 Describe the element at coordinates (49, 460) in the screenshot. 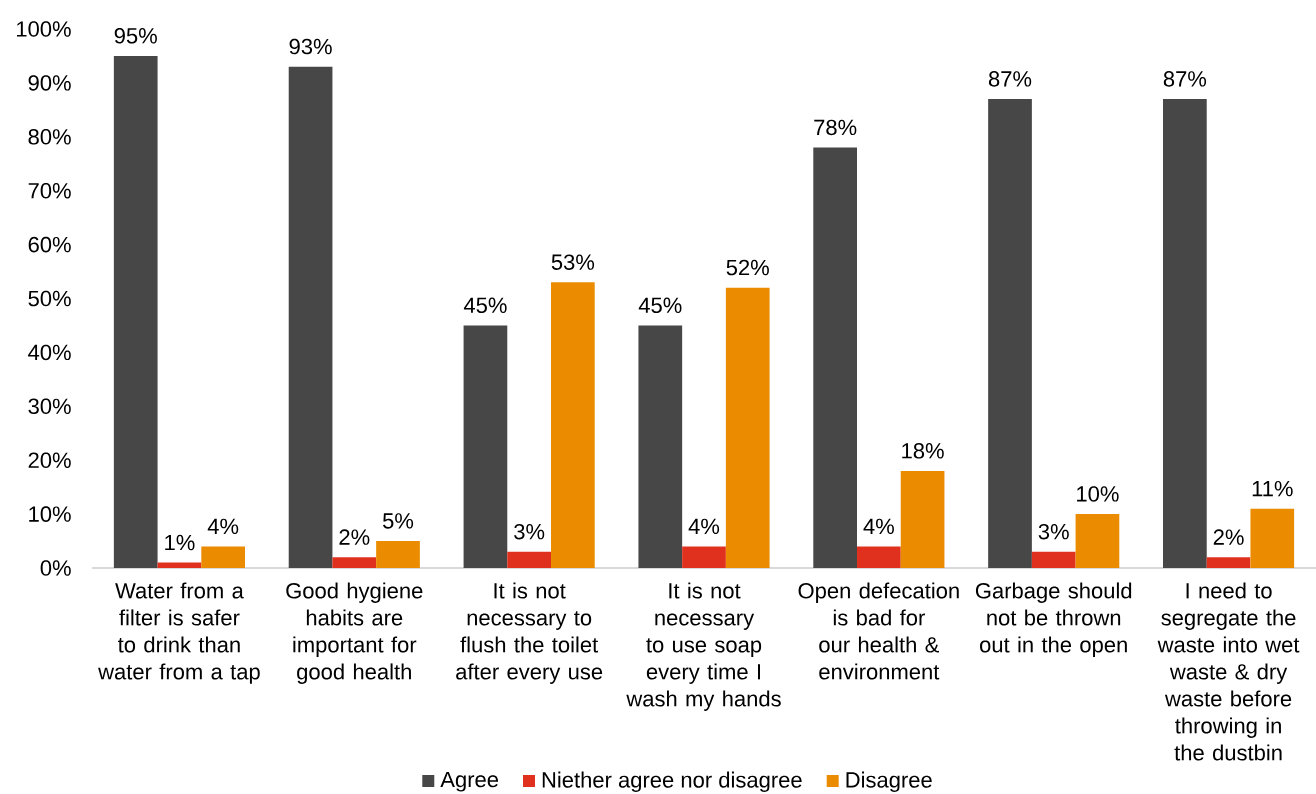

I see `y-tick-label: 20%` at that location.